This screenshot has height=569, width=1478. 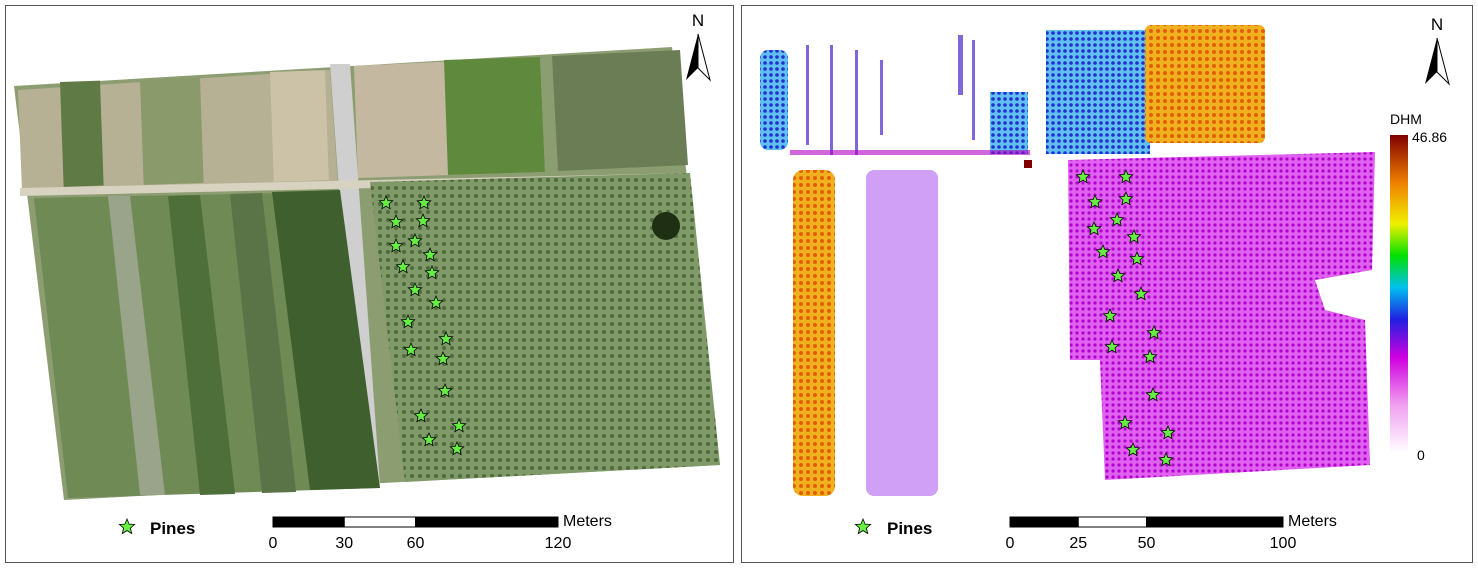 I want to click on scale-label: 120, so click(x=558, y=543).